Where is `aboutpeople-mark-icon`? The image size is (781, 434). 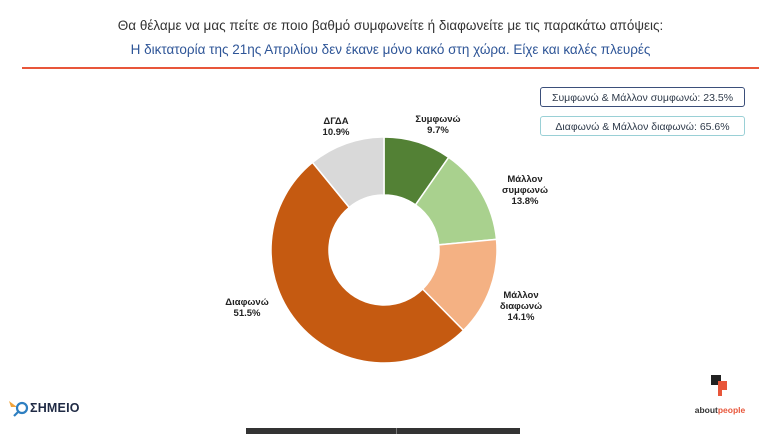 aboutpeople-mark-icon is located at coordinates (719, 385).